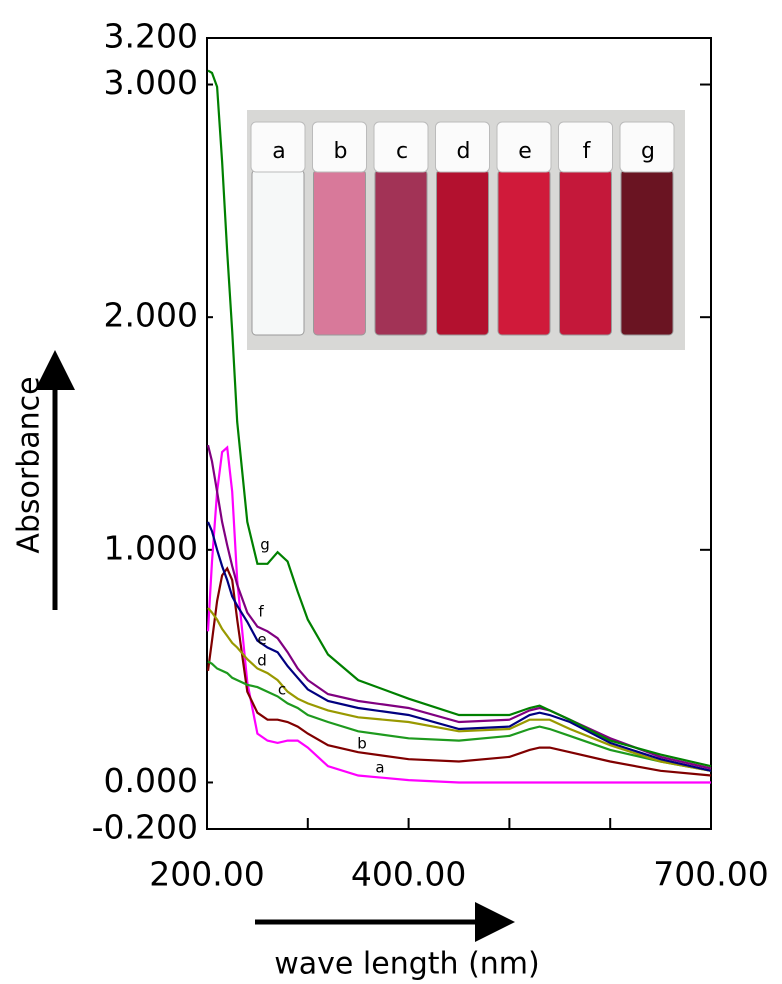  What do you see at coordinates (29, 464) in the screenshot?
I see `y-axis-label: Absorbance` at bounding box center [29, 464].